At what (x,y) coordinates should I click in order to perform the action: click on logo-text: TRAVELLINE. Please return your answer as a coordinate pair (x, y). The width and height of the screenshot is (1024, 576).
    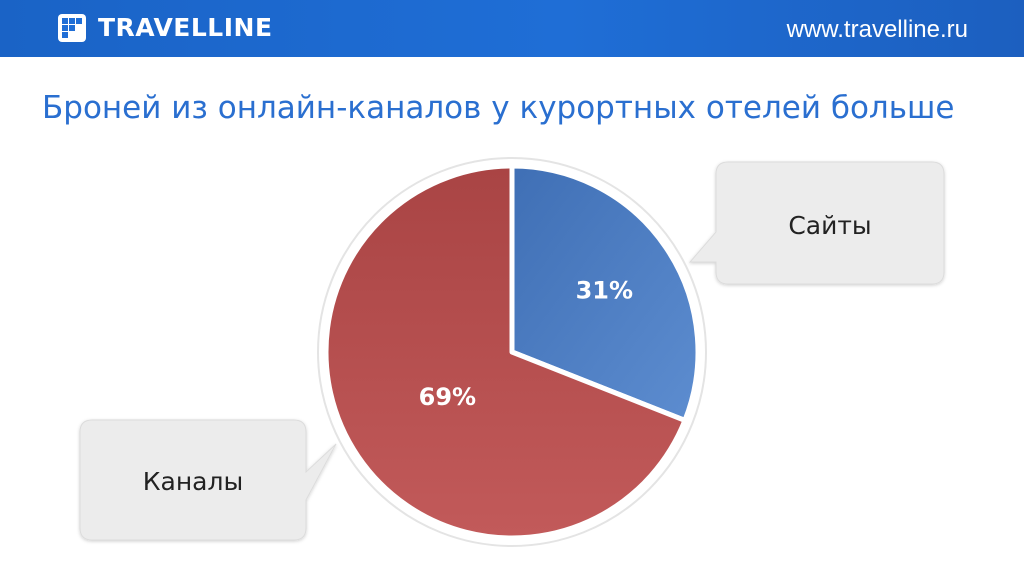
    Looking at the image, I should click on (185, 27).